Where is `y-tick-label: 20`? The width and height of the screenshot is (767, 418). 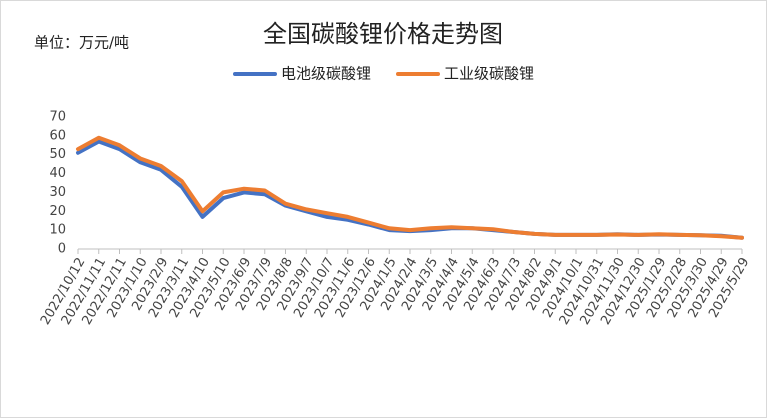
y-tick-label: 20 is located at coordinates (57, 211).